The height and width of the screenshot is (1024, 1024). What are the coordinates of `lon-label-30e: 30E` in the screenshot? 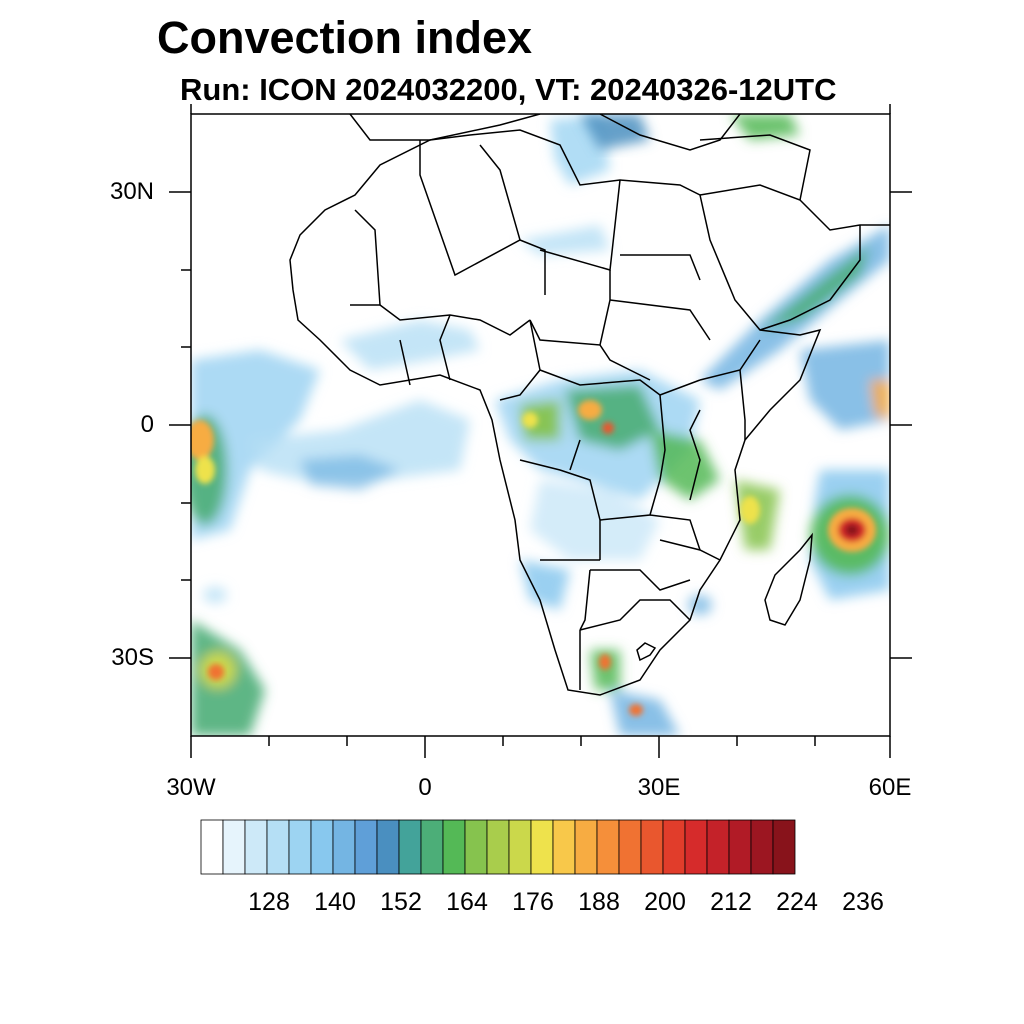 It's located at (659, 787).